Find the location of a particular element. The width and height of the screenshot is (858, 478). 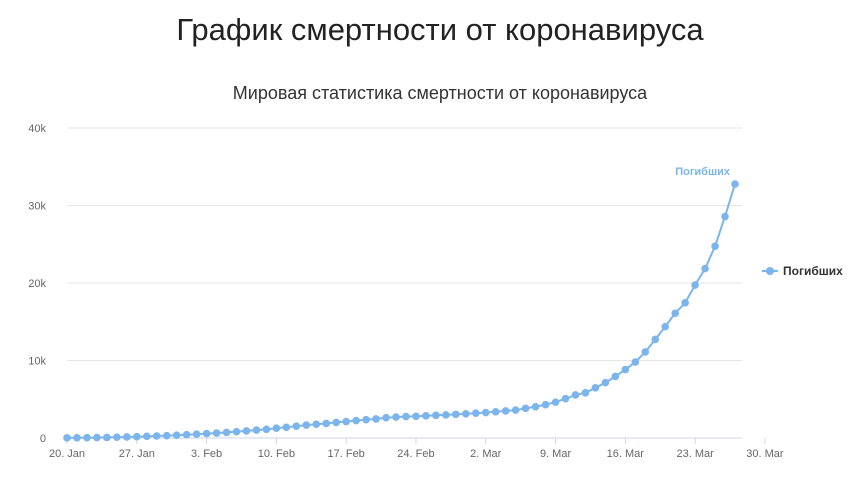

y-tick-label: 40k is located at coordinates (37, 129).